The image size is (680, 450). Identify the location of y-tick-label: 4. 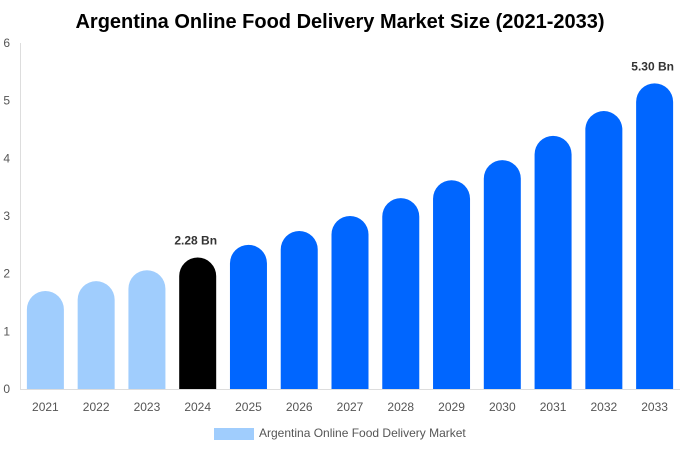
(6, 158).